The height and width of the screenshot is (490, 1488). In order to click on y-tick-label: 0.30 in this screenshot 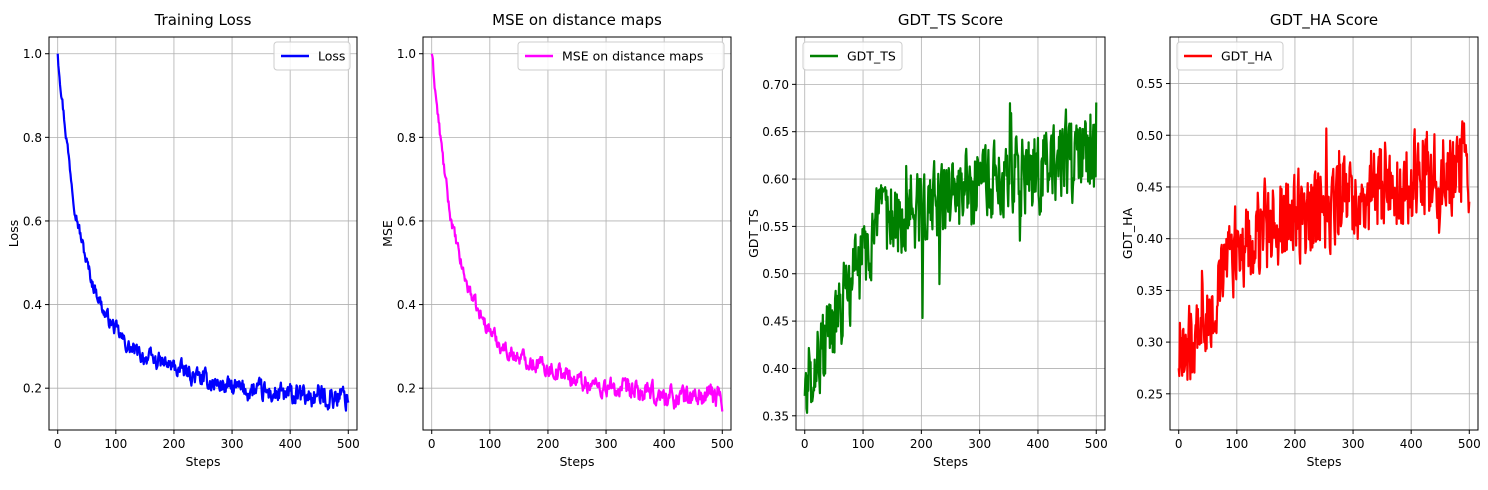, I will do `click(1149, 343)`.